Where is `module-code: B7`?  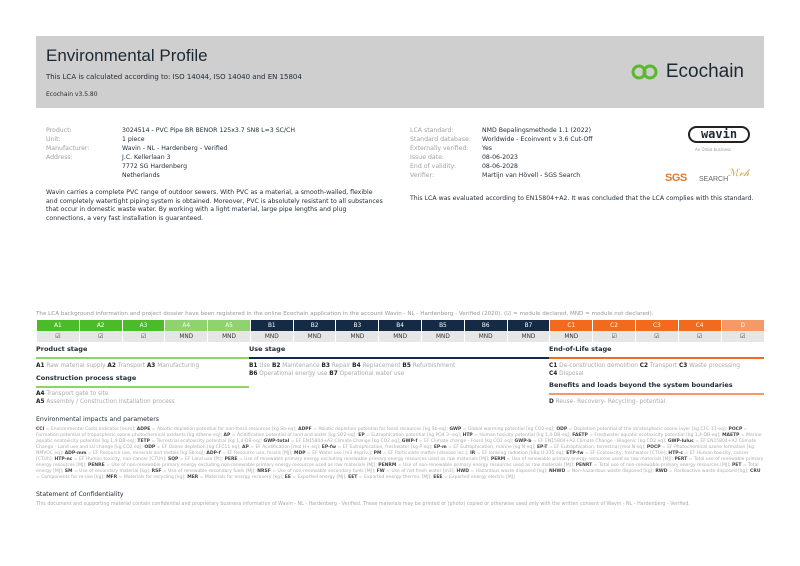 module-code: B7 is located at coordinates (333, 374).